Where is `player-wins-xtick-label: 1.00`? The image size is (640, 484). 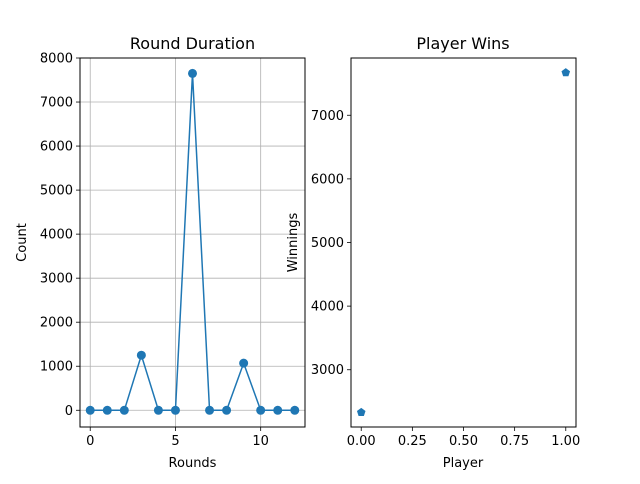
player-wins-xtick-label: 1.00 is located at coordinates (565, 441).